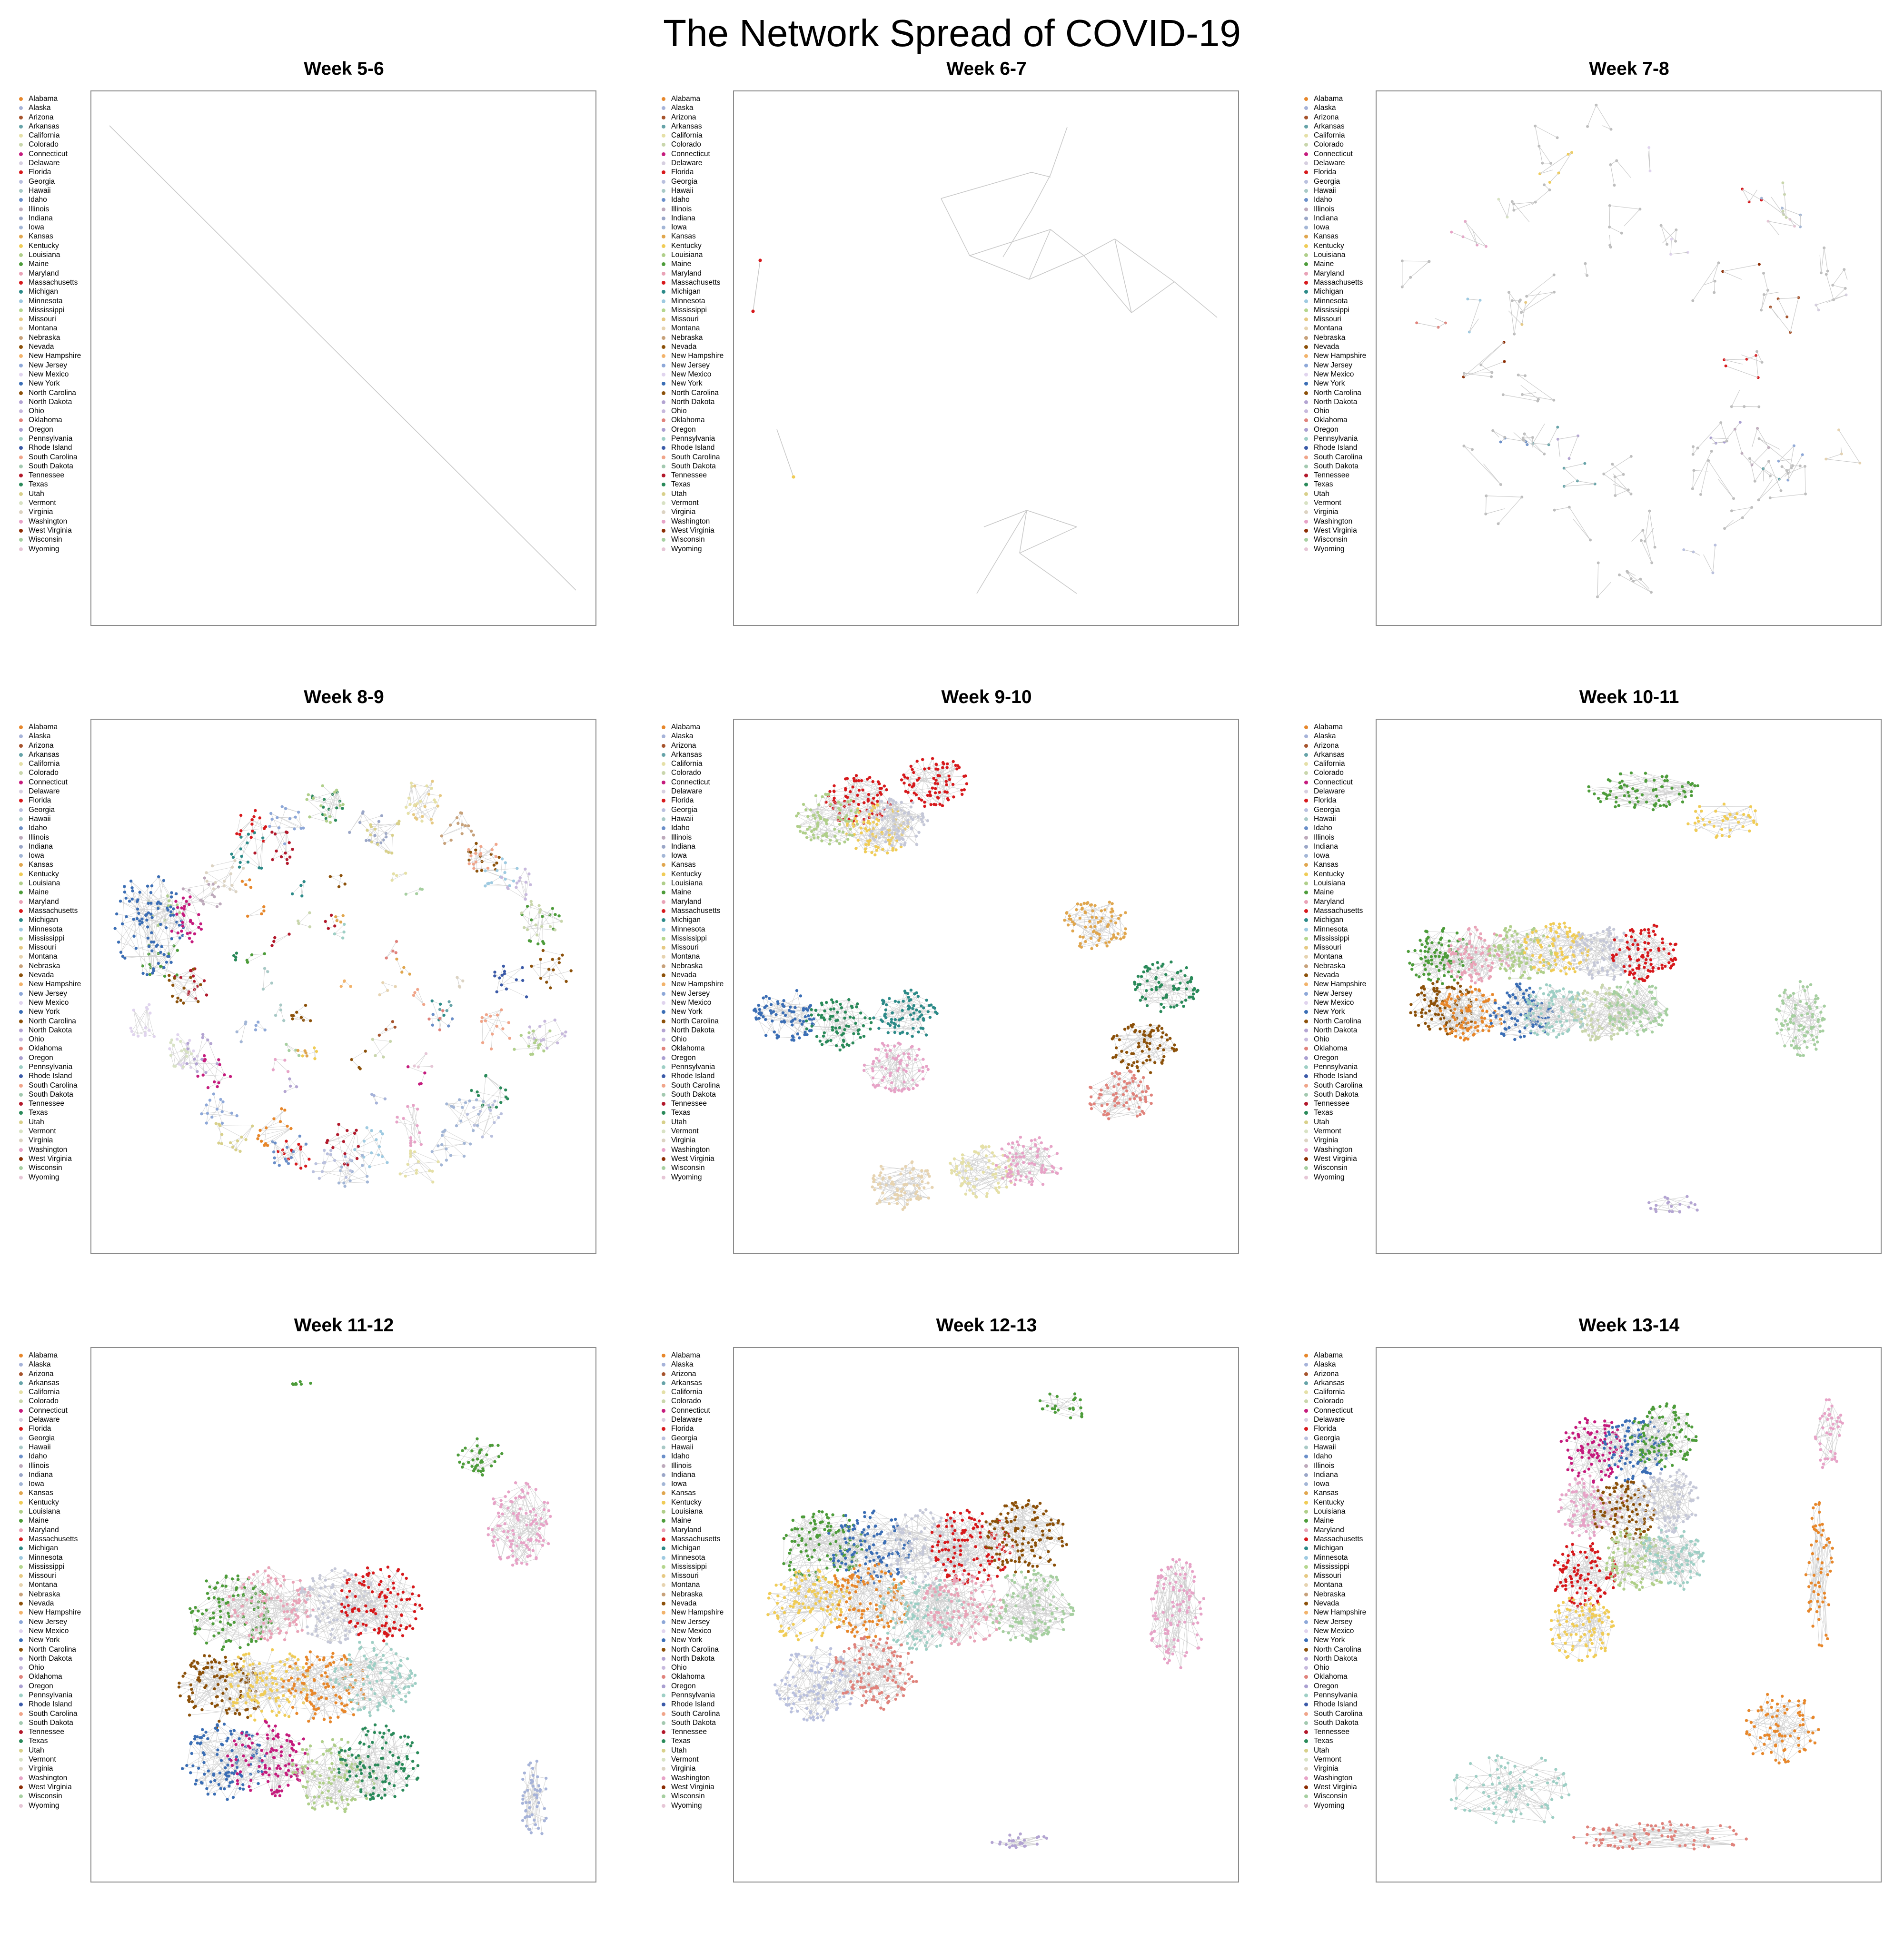 The height and width of the screenshot is (1942, 1904). I want to click on legend-entry: South Carolina, so click(54, 1085).